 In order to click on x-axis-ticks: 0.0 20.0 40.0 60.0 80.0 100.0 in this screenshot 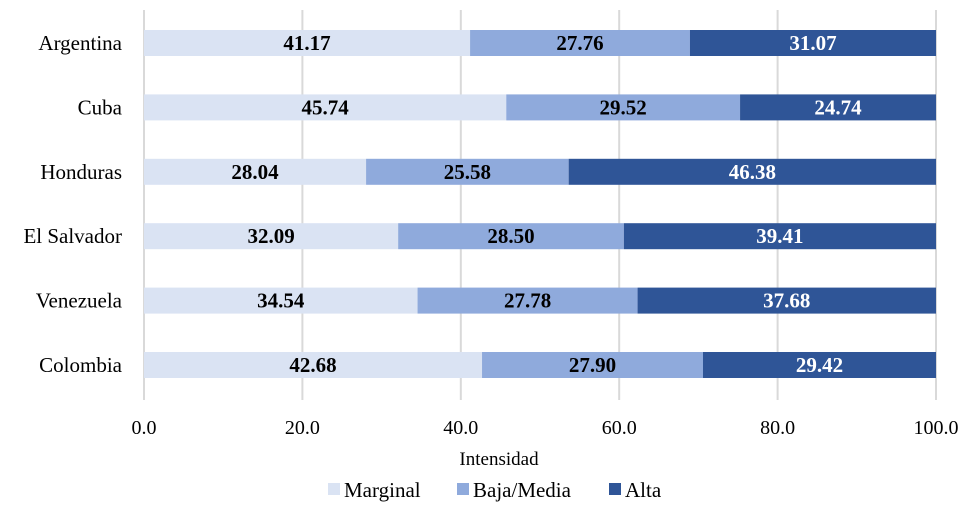, I will do `click(545, 428)`.